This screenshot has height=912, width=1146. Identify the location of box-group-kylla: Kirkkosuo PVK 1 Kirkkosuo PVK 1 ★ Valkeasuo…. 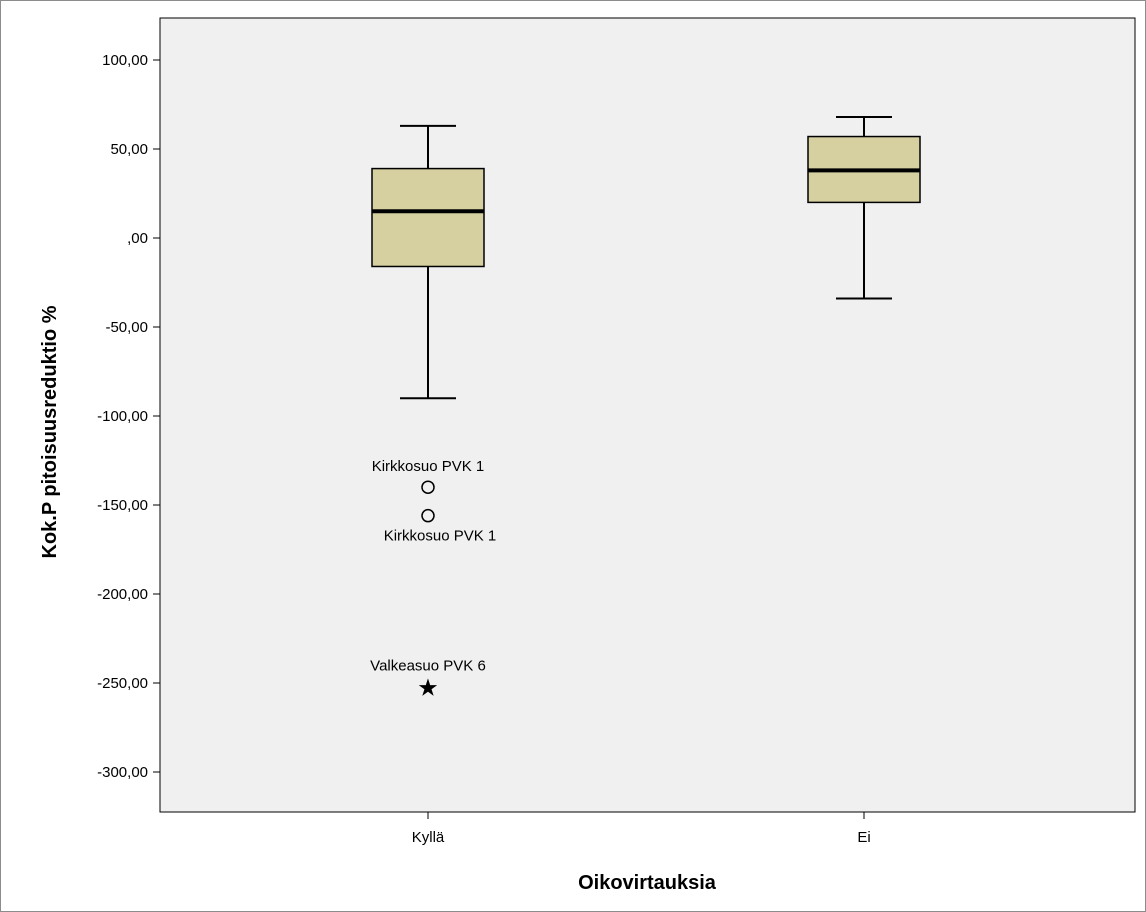
(433, 412).